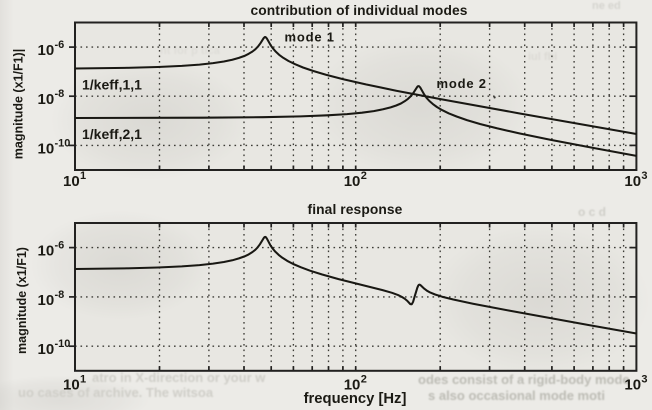 The height and width of the screenshot is (410, 652). Describe the element at coordinates (462, 83) in the screenshot. I see `svg-text: mode 2` at that location.